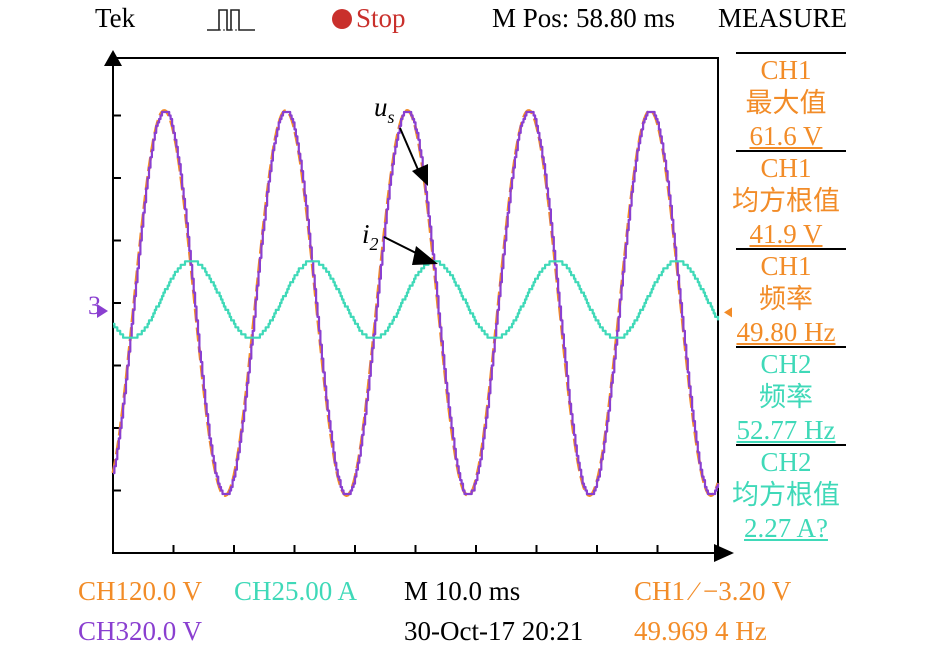 Image resolution: width=945 pixels, height=650 pixels. What do you see at coordinates (728, 312) in the screenshot?
I see `trigger-level-marker` at bounding box center [728, 312].